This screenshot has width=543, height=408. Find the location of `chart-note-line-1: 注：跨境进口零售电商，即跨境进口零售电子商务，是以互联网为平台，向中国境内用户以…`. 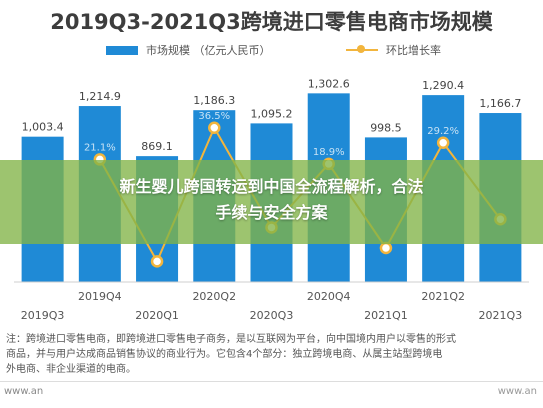

chart-note-line-1: 注：跨境进口零售电商，即跨境进口零售电子商务，是以互联网为平台，向中国境内用户以… is located at coordinates (231, 339).